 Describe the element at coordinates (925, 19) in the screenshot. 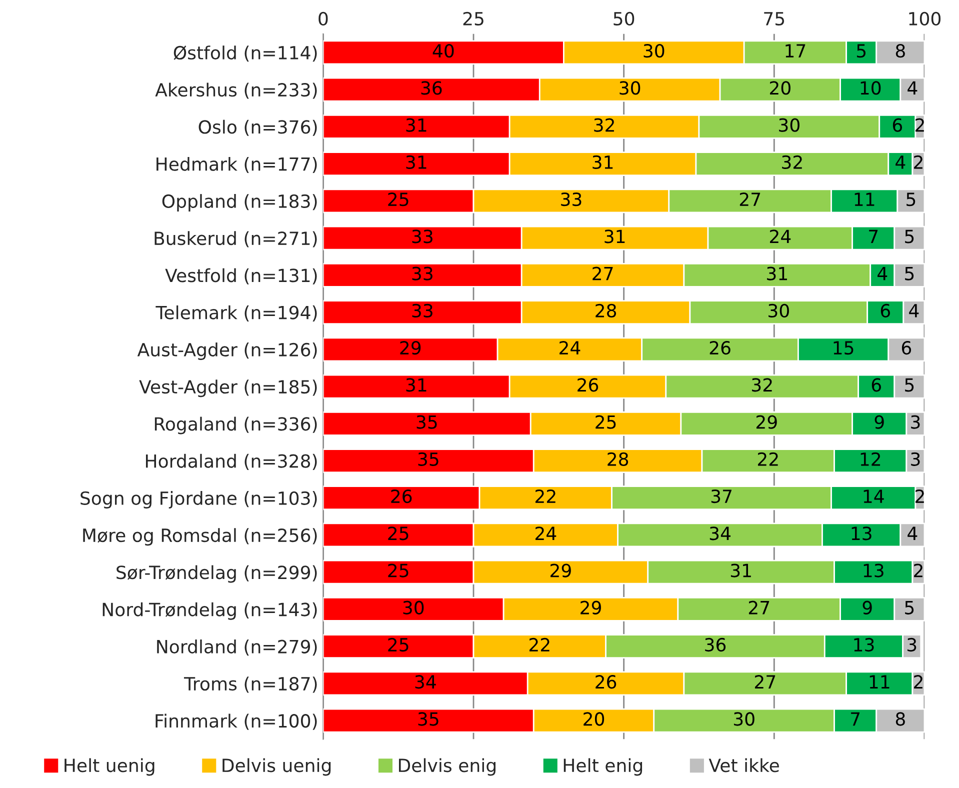

I see `x-tick-label: 100` at that location.